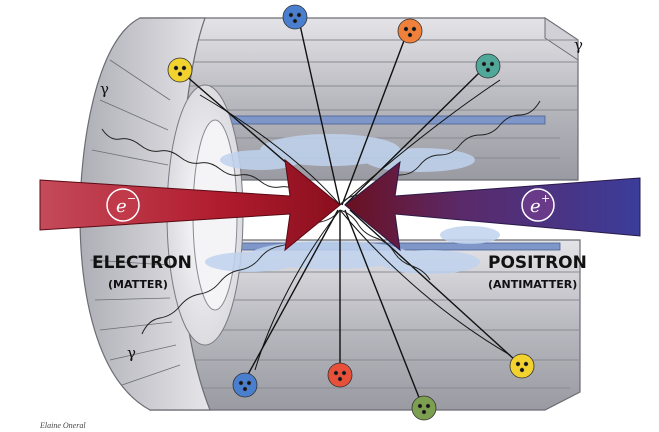  Describe the element at coordinates (545, 198) in the screenshot. I see `positron-charge: +` at that location.